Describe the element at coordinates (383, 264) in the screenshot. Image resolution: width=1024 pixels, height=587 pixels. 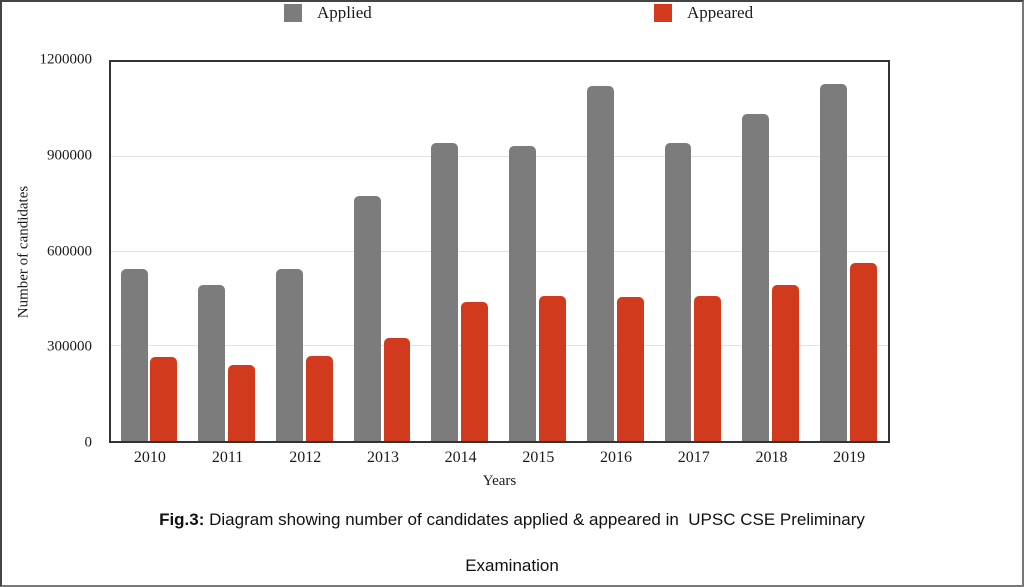
I see `bar-group-2013: 2013` at that location.